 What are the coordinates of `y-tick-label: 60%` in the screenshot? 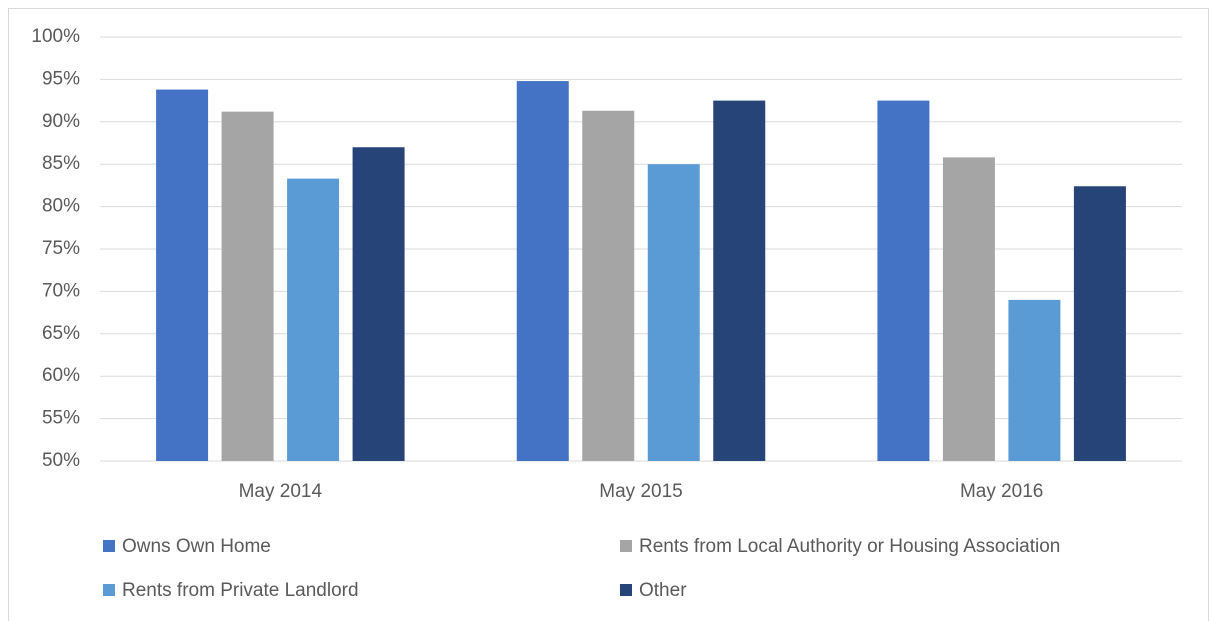 It's located at (61, 375).